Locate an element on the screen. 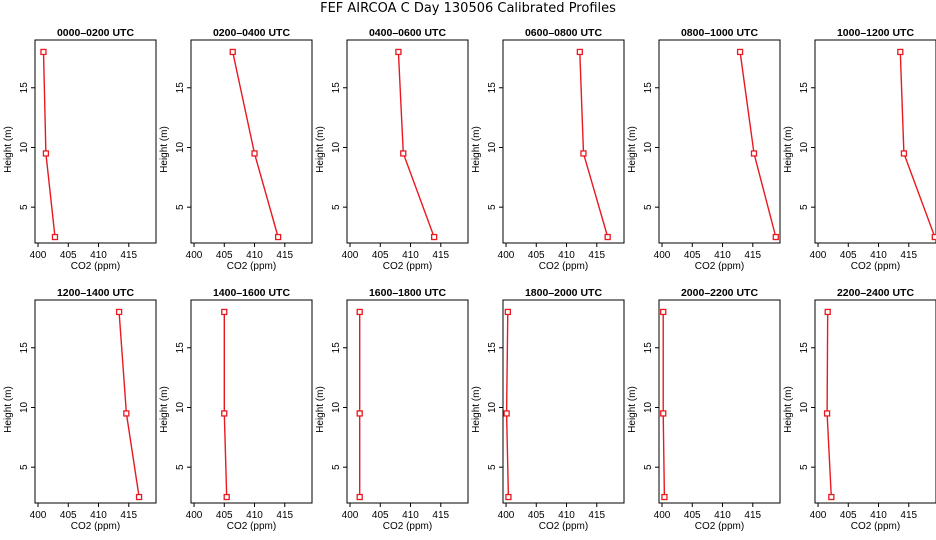 The width and height of the screenshot is (936, 540). panel-title: 2200–2400 UTC is located at coordinates (875, 293).